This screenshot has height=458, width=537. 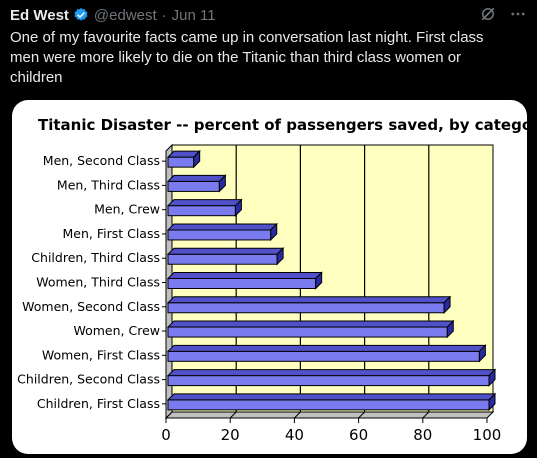 What do you see at coordinates (98, 282) in the screenshot?
I see `y-tick-label: Women, Third Class` at bounding box center [98, 282].